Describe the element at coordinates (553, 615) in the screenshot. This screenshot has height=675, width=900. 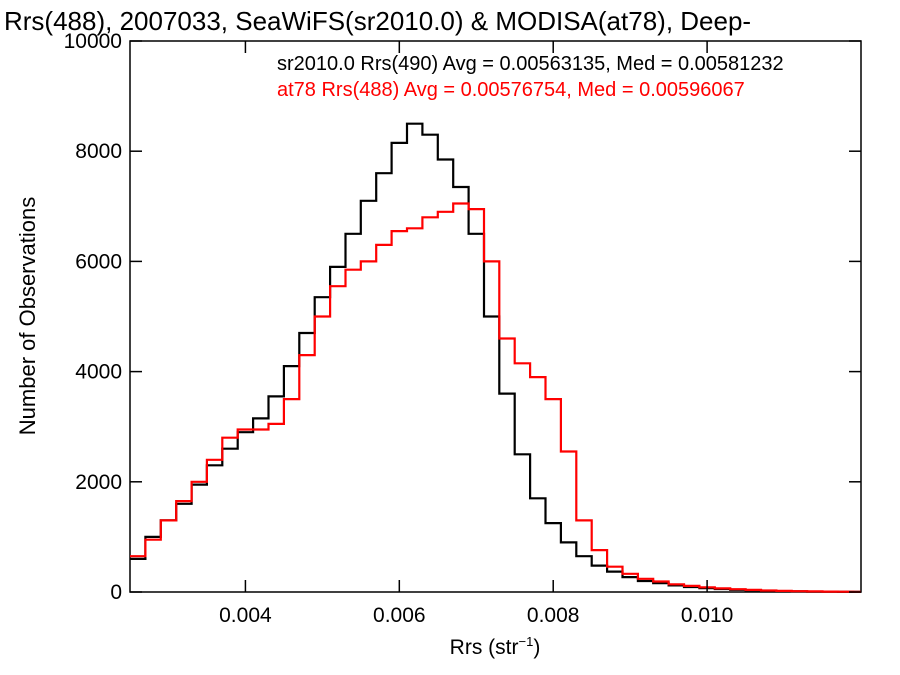
I see `x-tick-label: 0.008` at that location.